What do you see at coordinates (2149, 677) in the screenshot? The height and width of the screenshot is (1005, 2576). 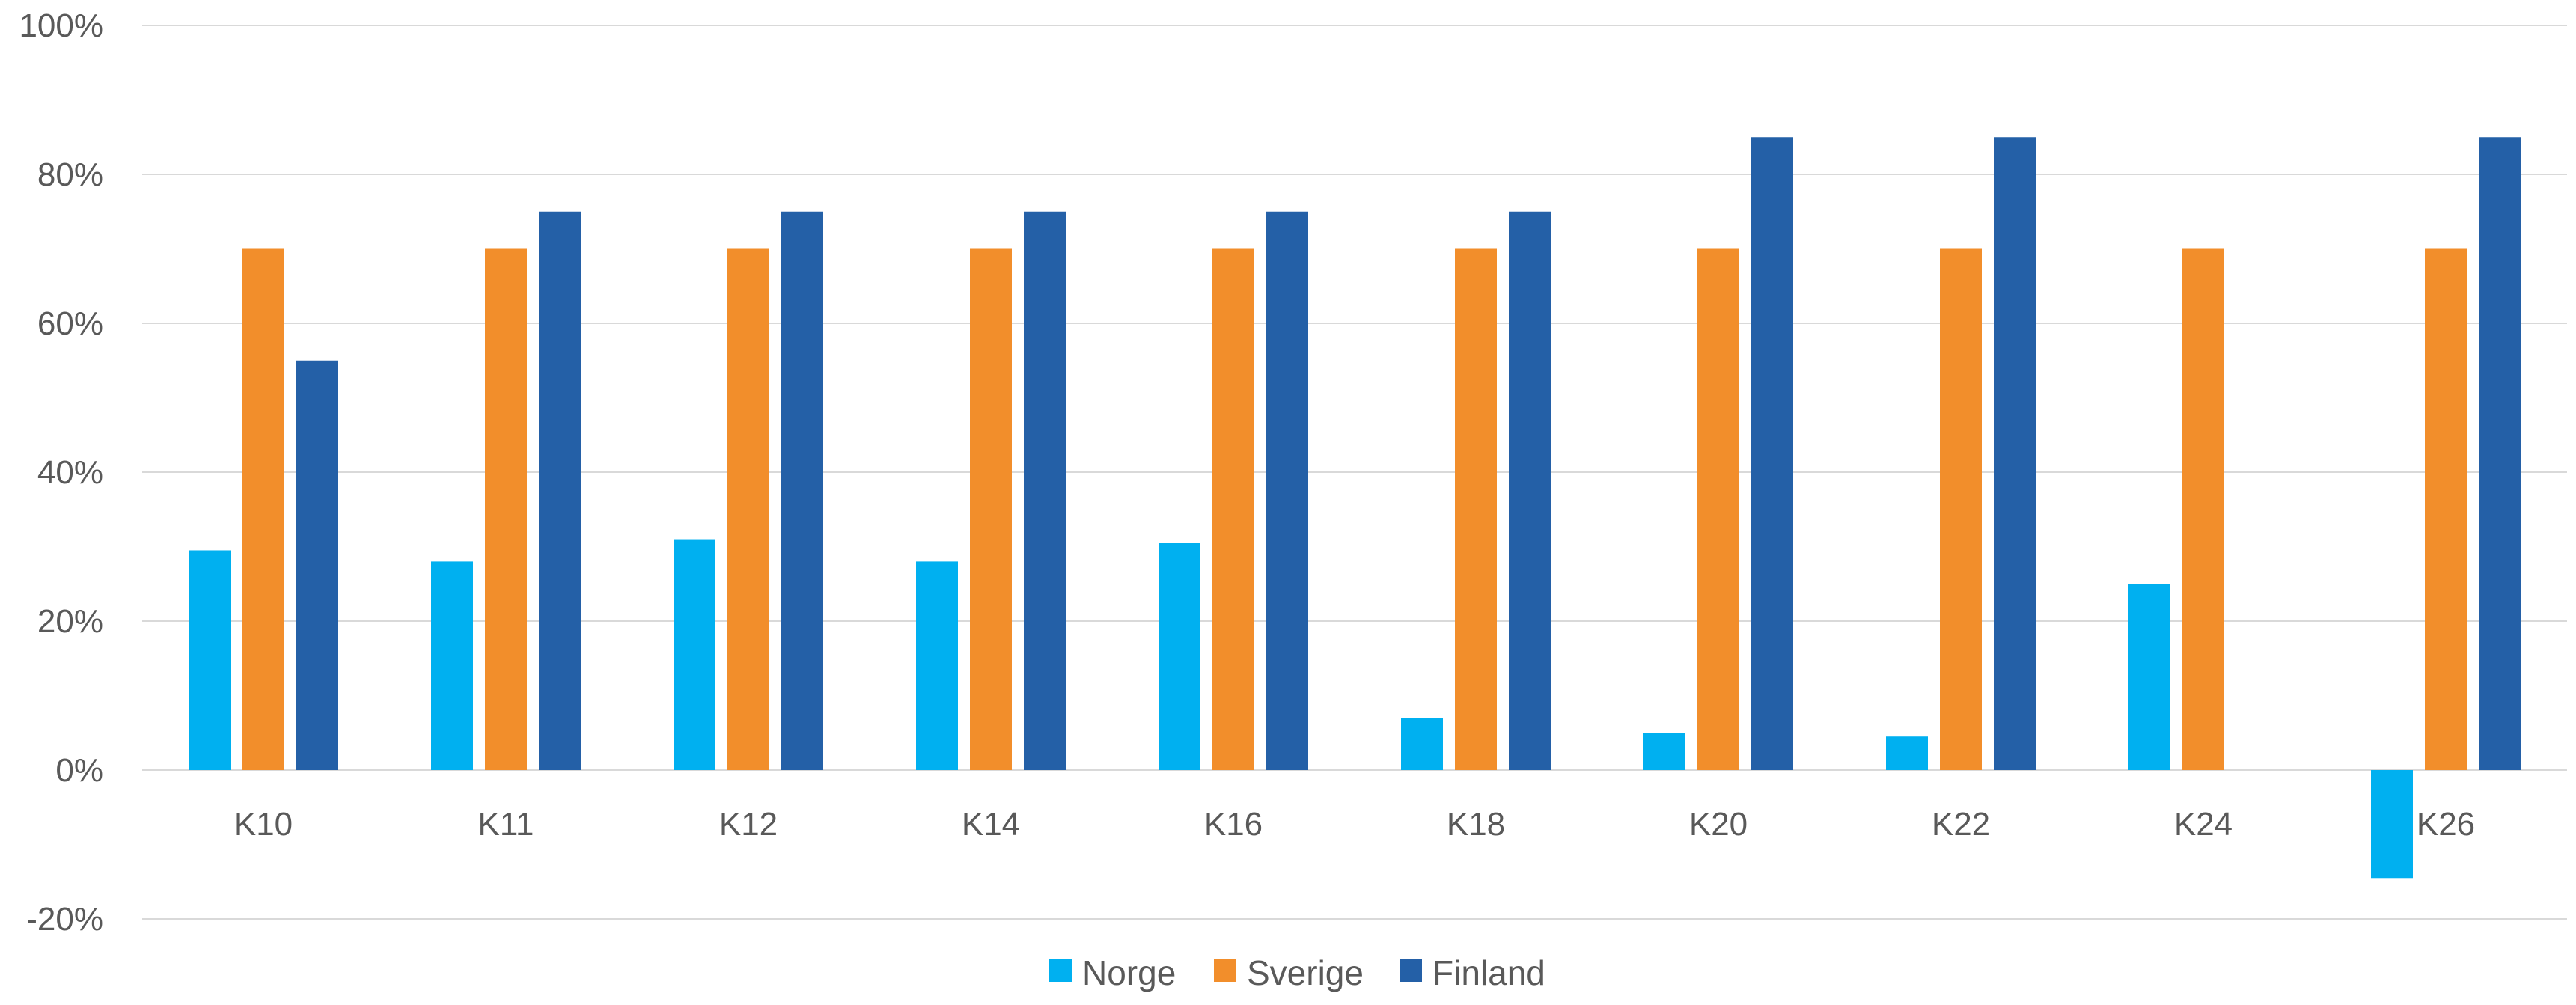 I see `bar-norge-k24` at bounding box center [2149, 677].